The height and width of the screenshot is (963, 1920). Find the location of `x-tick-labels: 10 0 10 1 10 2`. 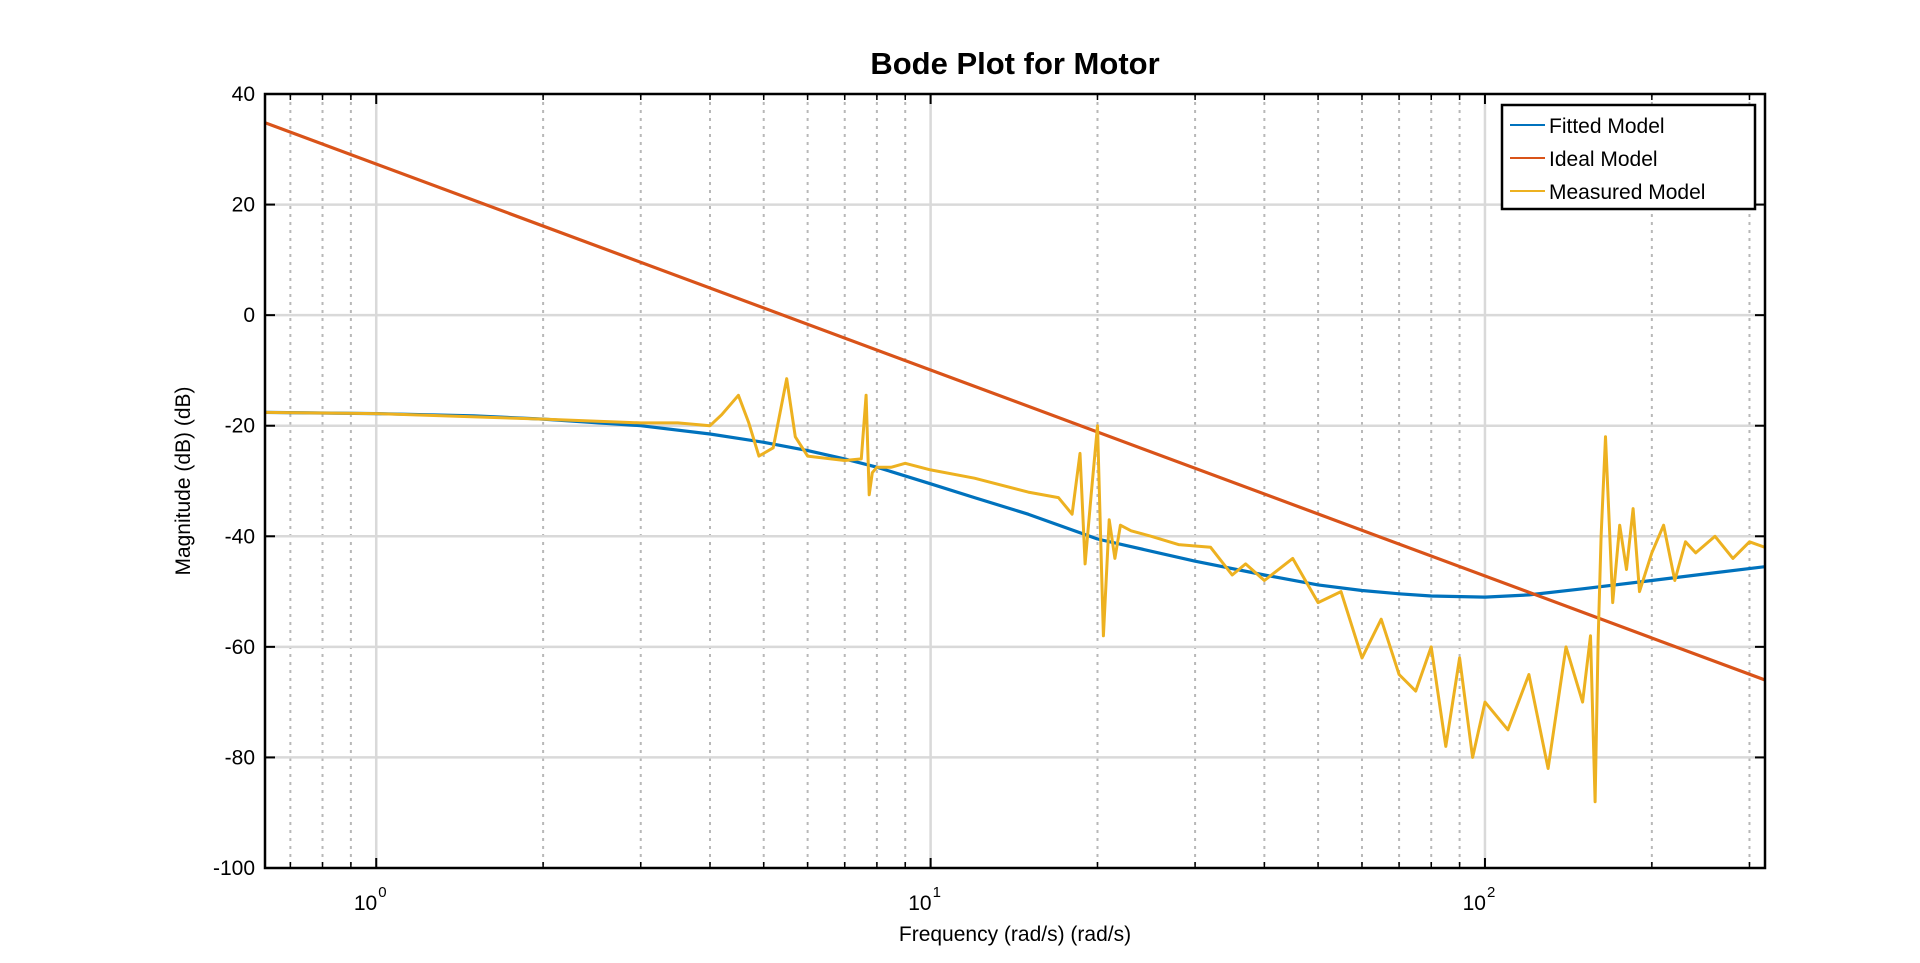

x-tick-labels: 10 0 10 1 10 2 is located at coordinates (924, 899).